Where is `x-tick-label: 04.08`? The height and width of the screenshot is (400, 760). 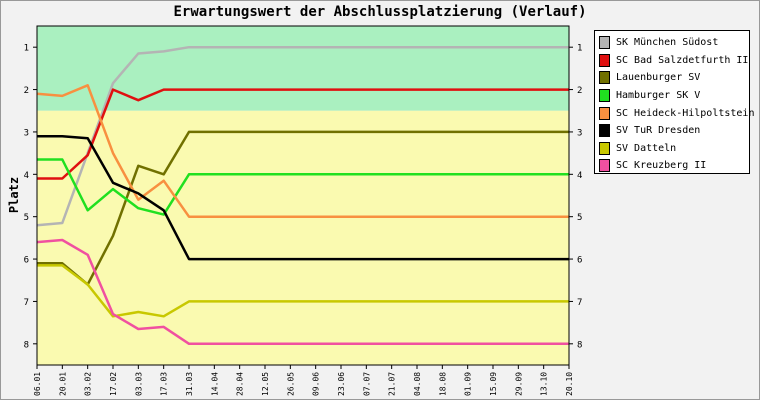
x-tick-label: 04.08 is located at coordinates (417, 384).